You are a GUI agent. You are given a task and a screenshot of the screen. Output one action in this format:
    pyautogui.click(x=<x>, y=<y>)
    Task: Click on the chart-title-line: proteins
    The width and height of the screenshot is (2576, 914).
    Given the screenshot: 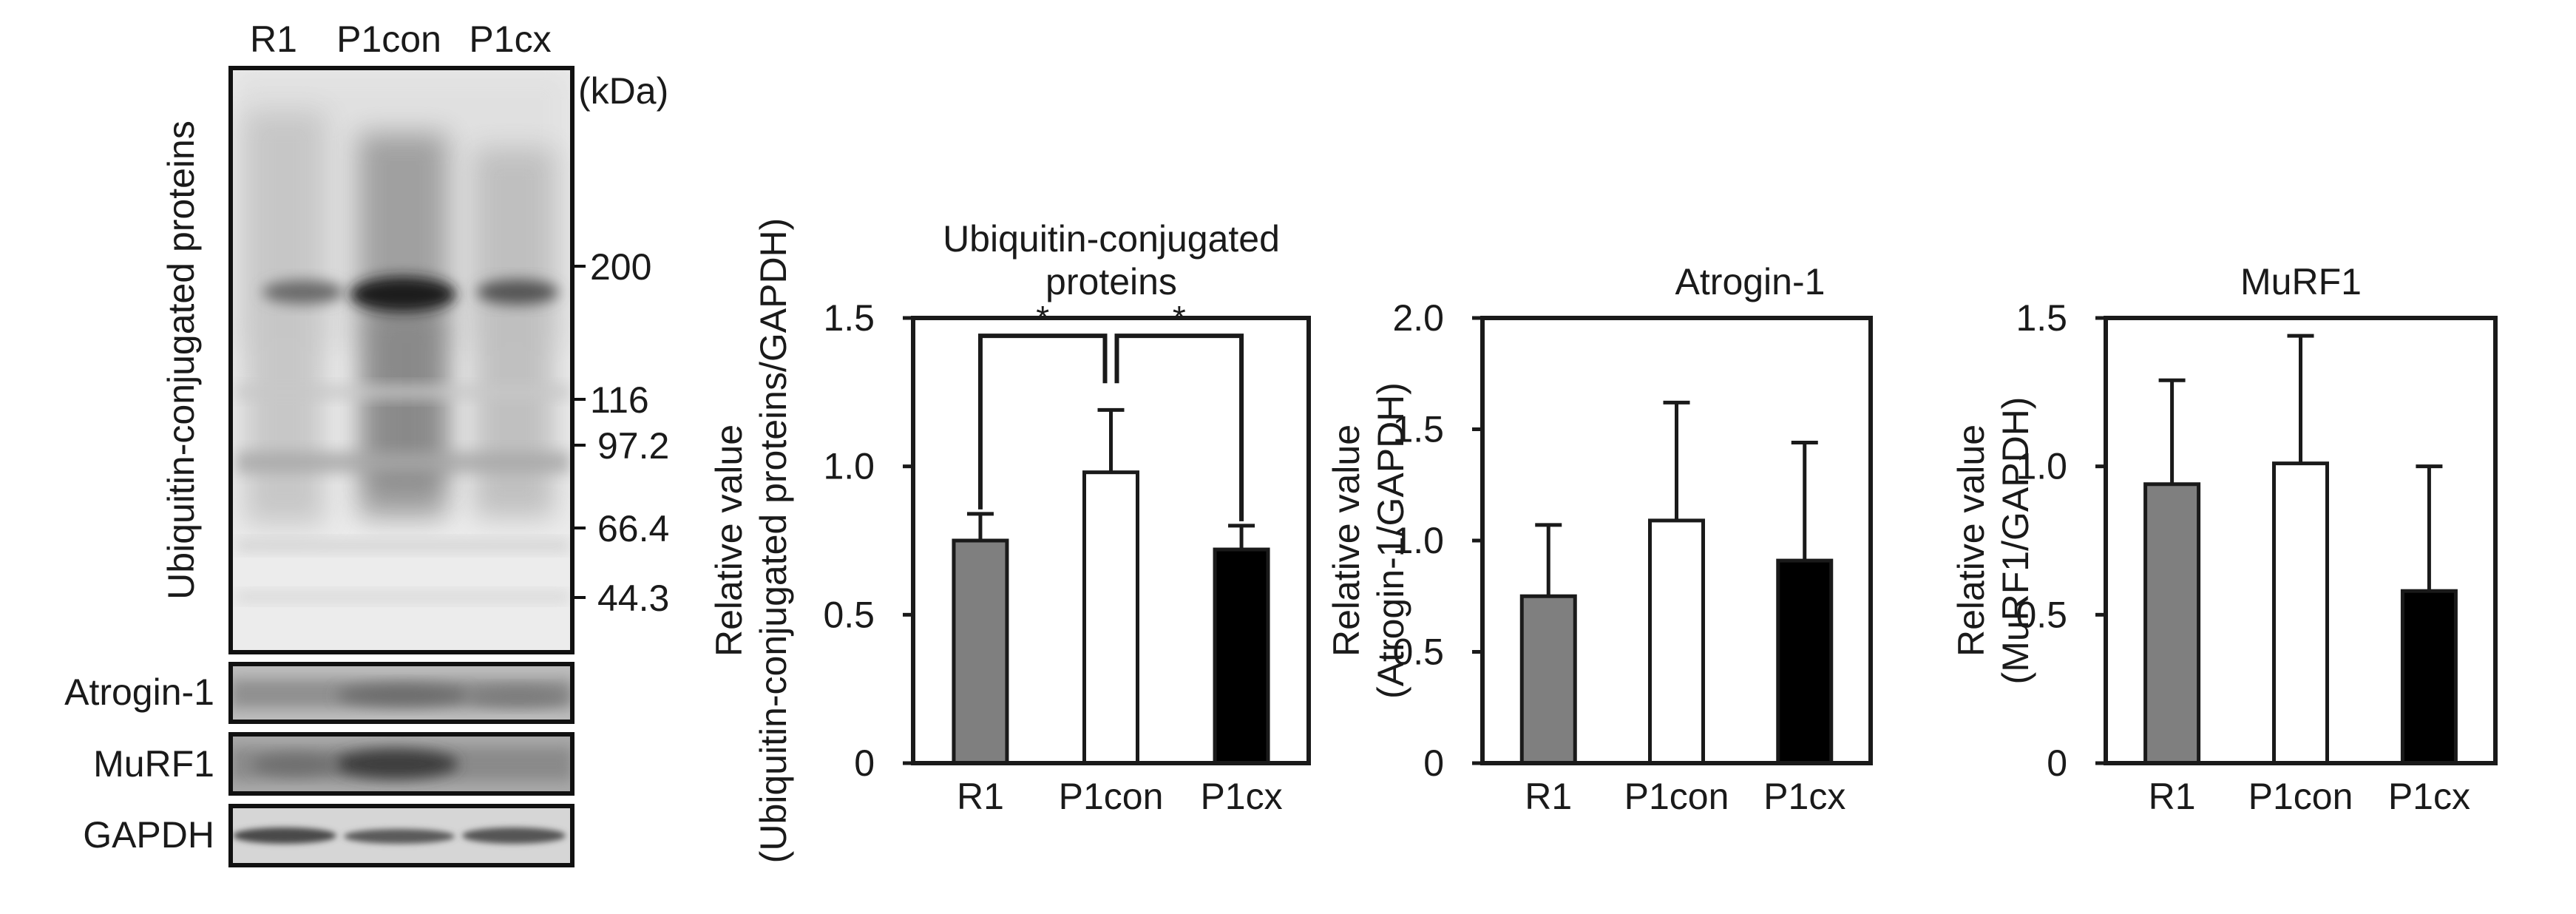 What is the action you would take?
    pyautogui.click(x=1111, y=281)
    